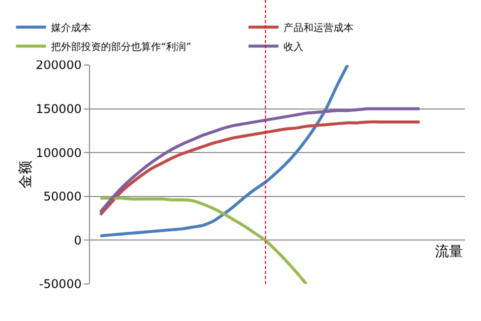  I want to click on y-tick-label: 150000, so click(59, 109).